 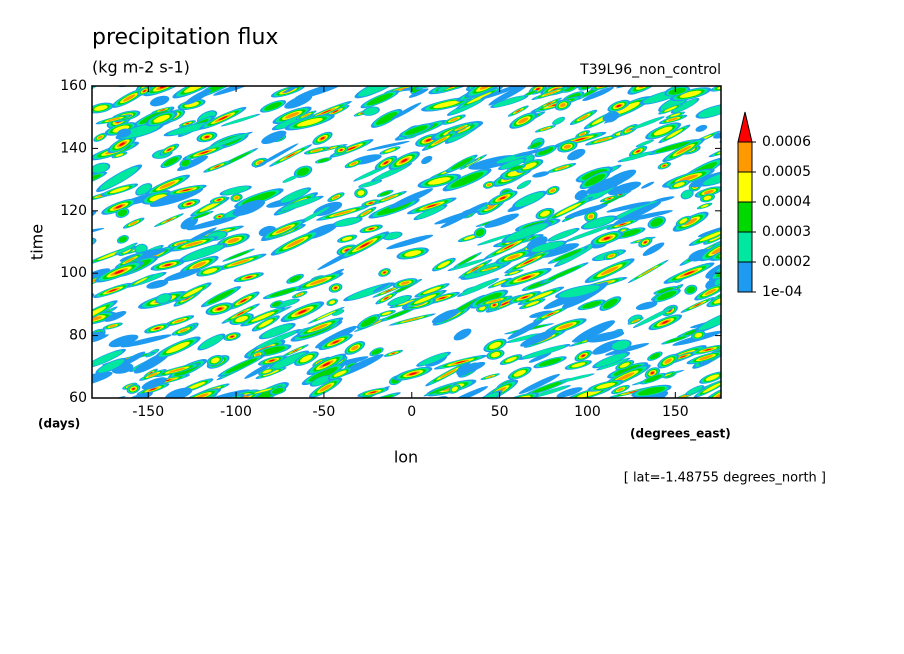 What do you see at coordinates (141, 67) in the screenshot?
I see `chart-subtitle: (kg m-2 s-1)` at bounding box center [141, 67].